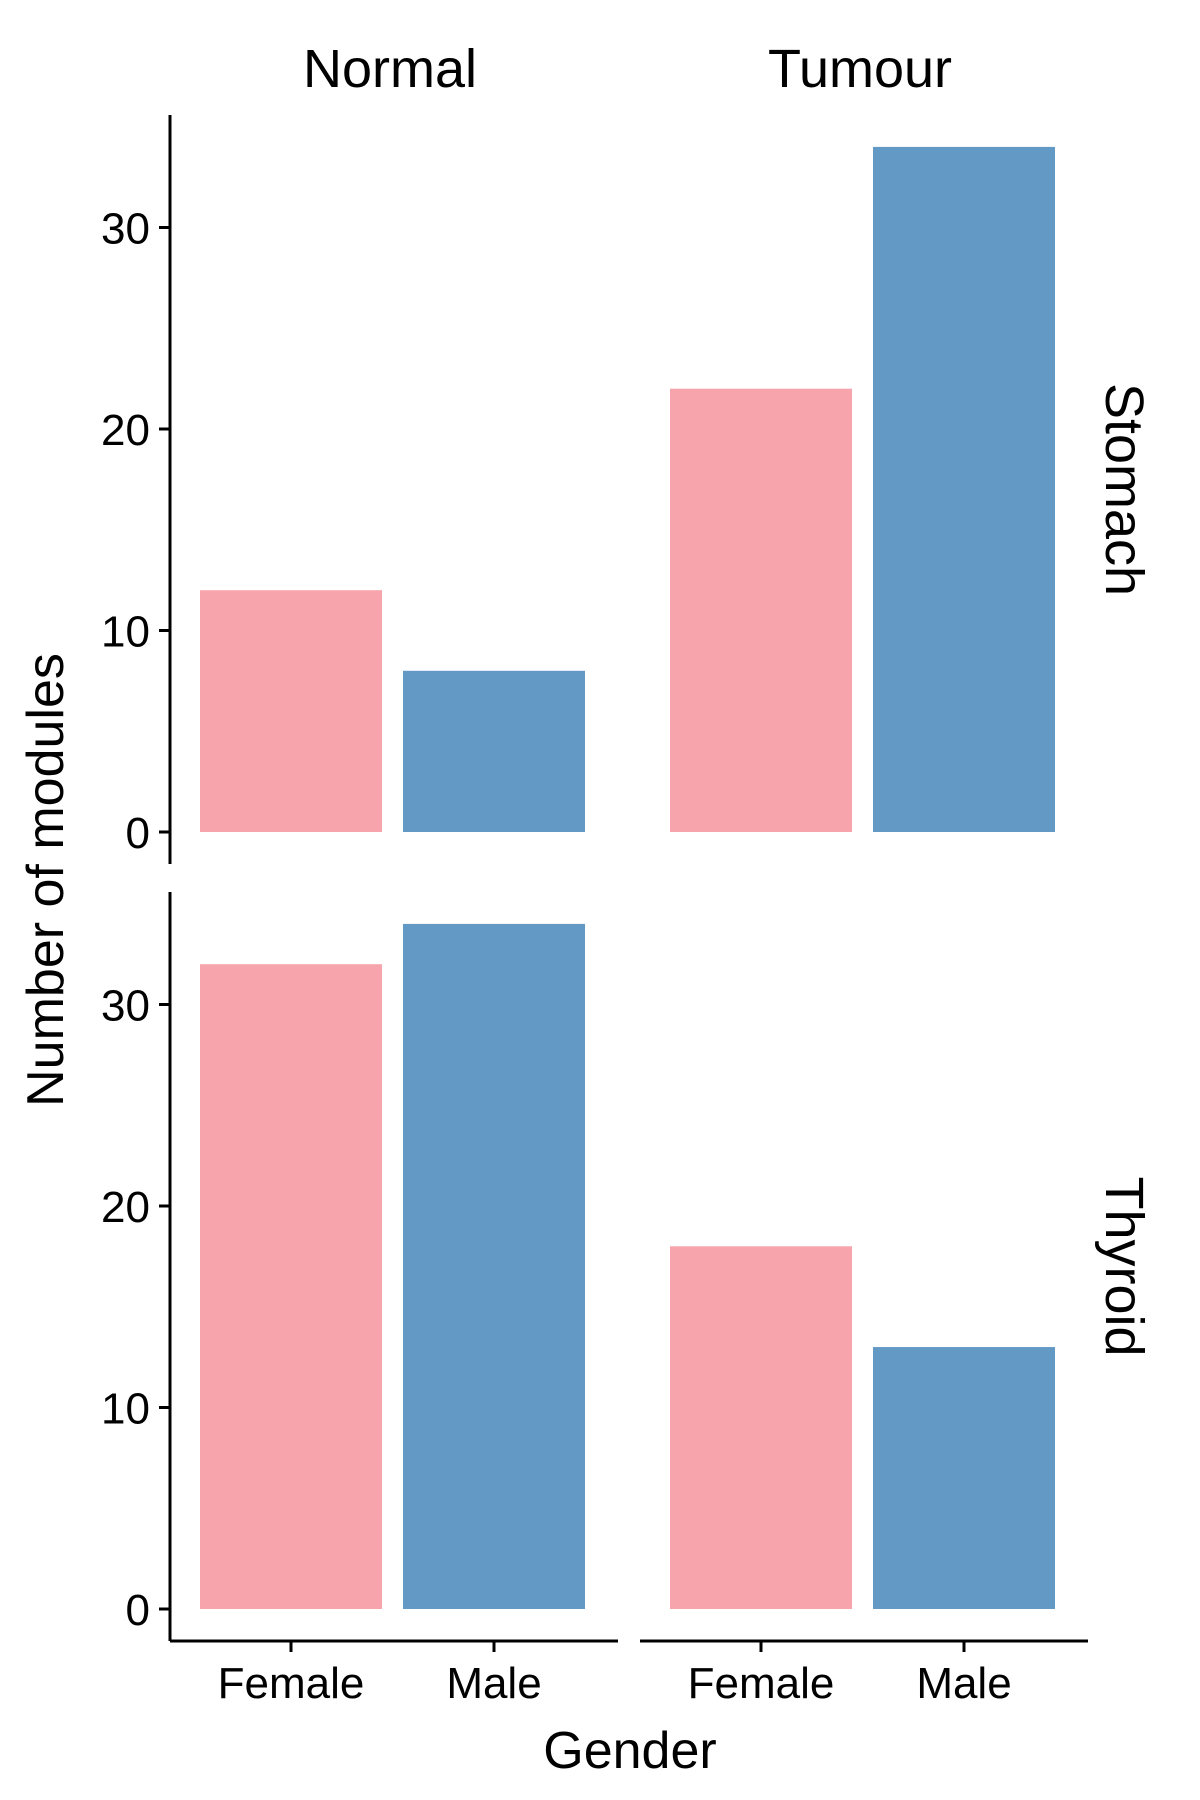 Image resolution: width=1200 pixels, height=1800 pixels. Describe the element at coordinates (390, 69) in the screenshot. I see `facet-column-label: Normal` at that location.